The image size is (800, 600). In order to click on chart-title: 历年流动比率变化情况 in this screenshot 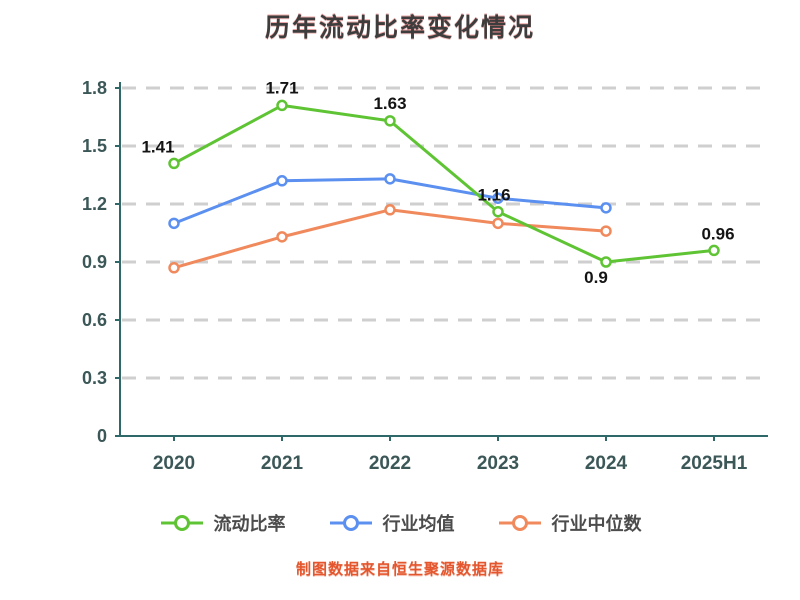, I will do `click(399, 28)`.